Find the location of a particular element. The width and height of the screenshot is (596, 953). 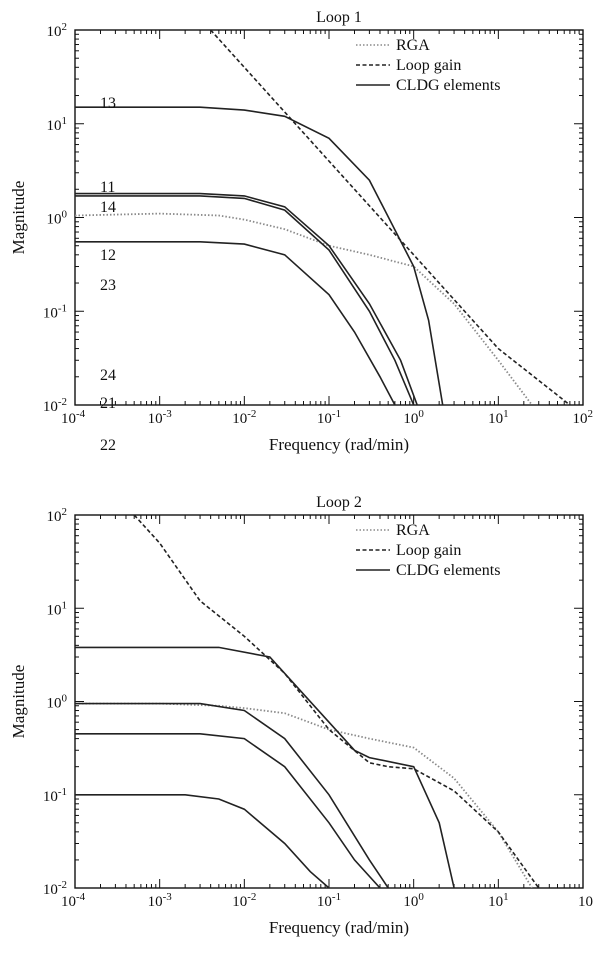

curve-label: 22 is located at coordinates (108, 445).